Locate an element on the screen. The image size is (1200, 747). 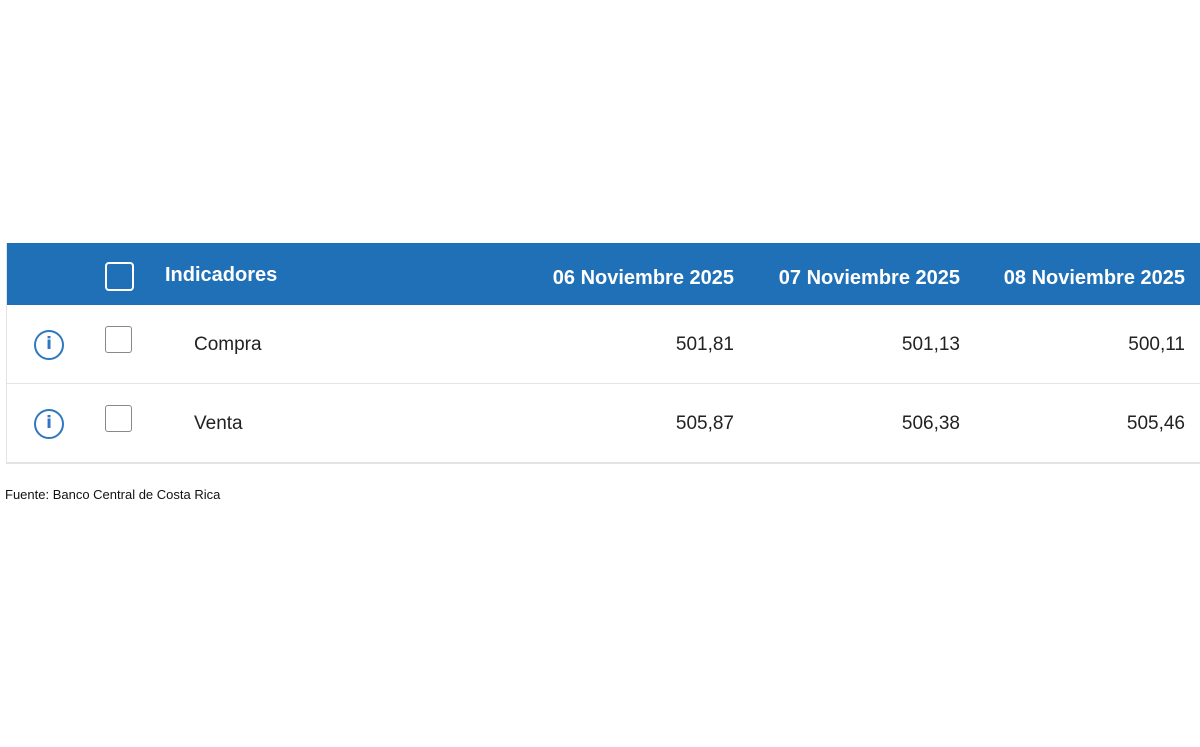
header-date-1: 06 Noviembre 2025 is located at coordinates (643, 278).